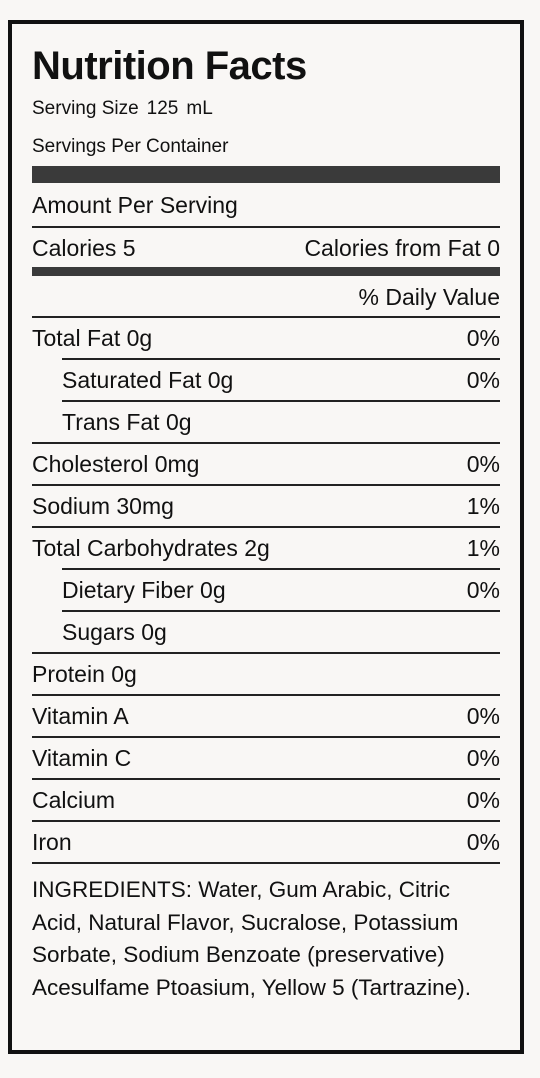 The width and height of the screenshot is (540, 1078). I want to click on nutrient-row-vitamin-a: Vitamin A 0%, so click(266, 715).